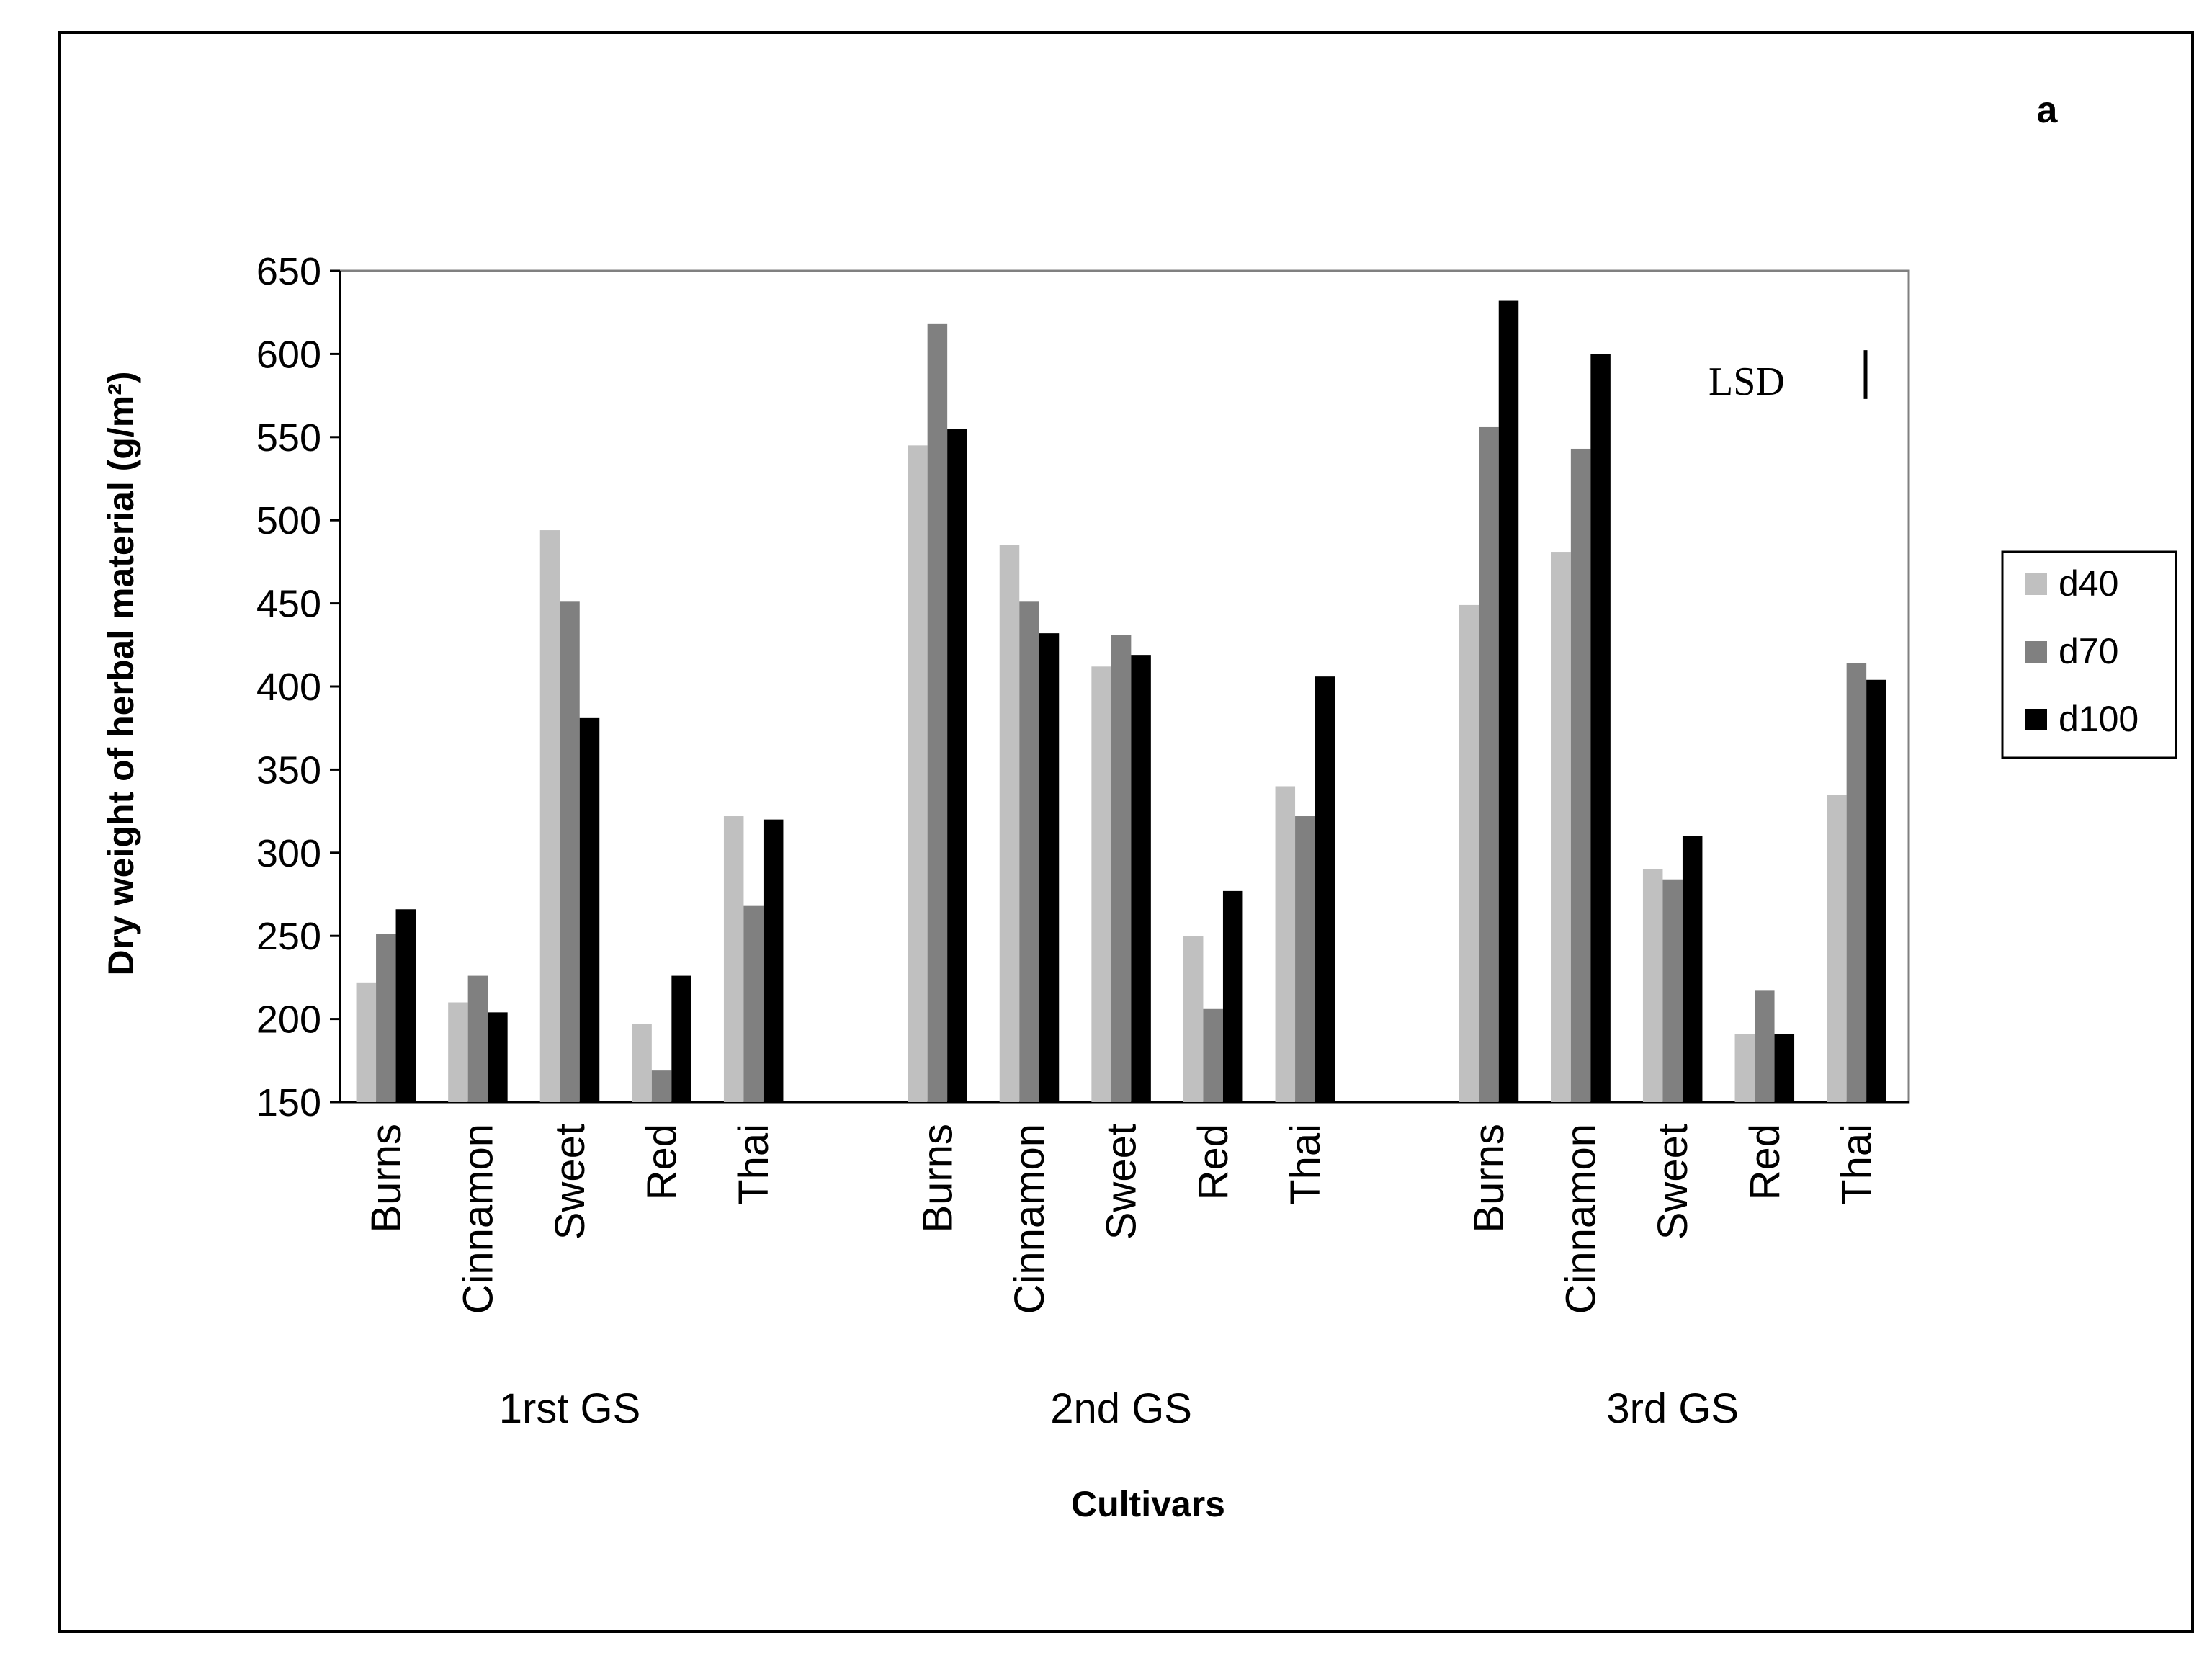  I want to click on panel-label: a, so click(2048, 110).